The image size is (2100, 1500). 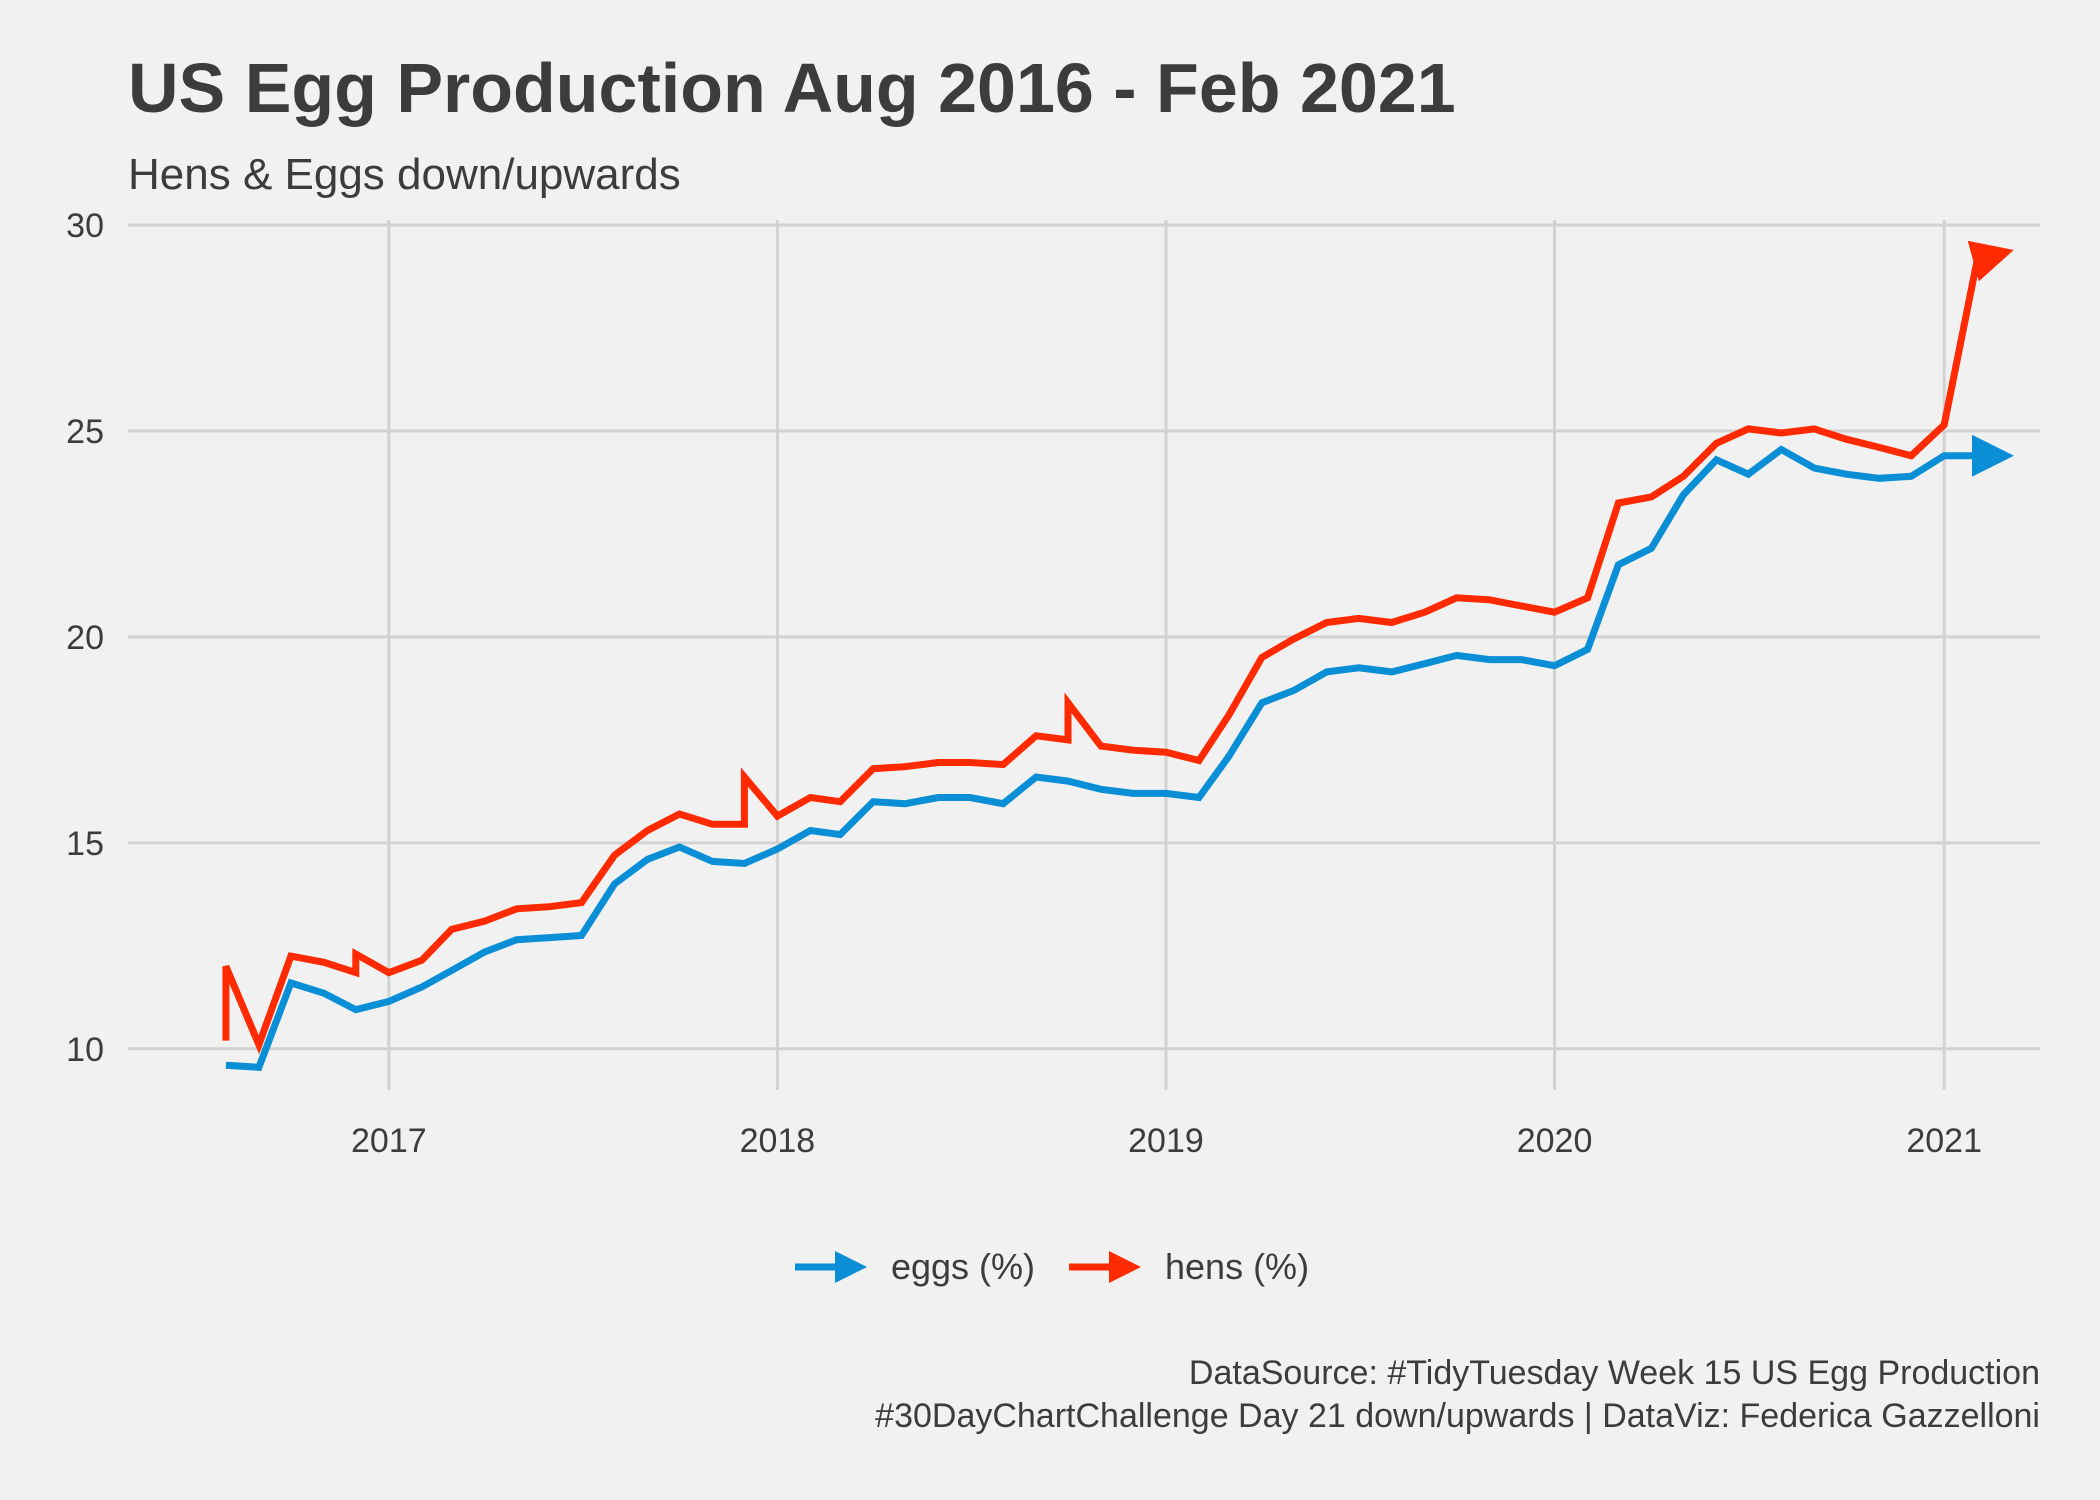 What do you see at coordinates (778, 1141) in the screenshot?
I see `x-tick-label: 2018` at bounding box center [778, 1141].